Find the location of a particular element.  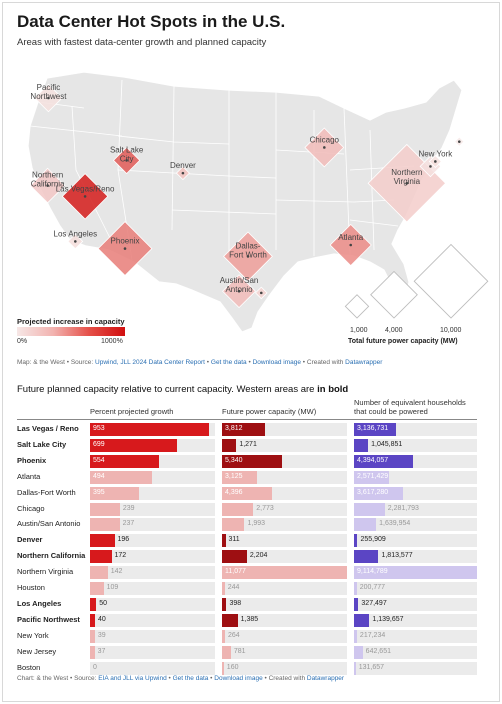

households-value: 3,136,731 is located at coordinates (373, 428).